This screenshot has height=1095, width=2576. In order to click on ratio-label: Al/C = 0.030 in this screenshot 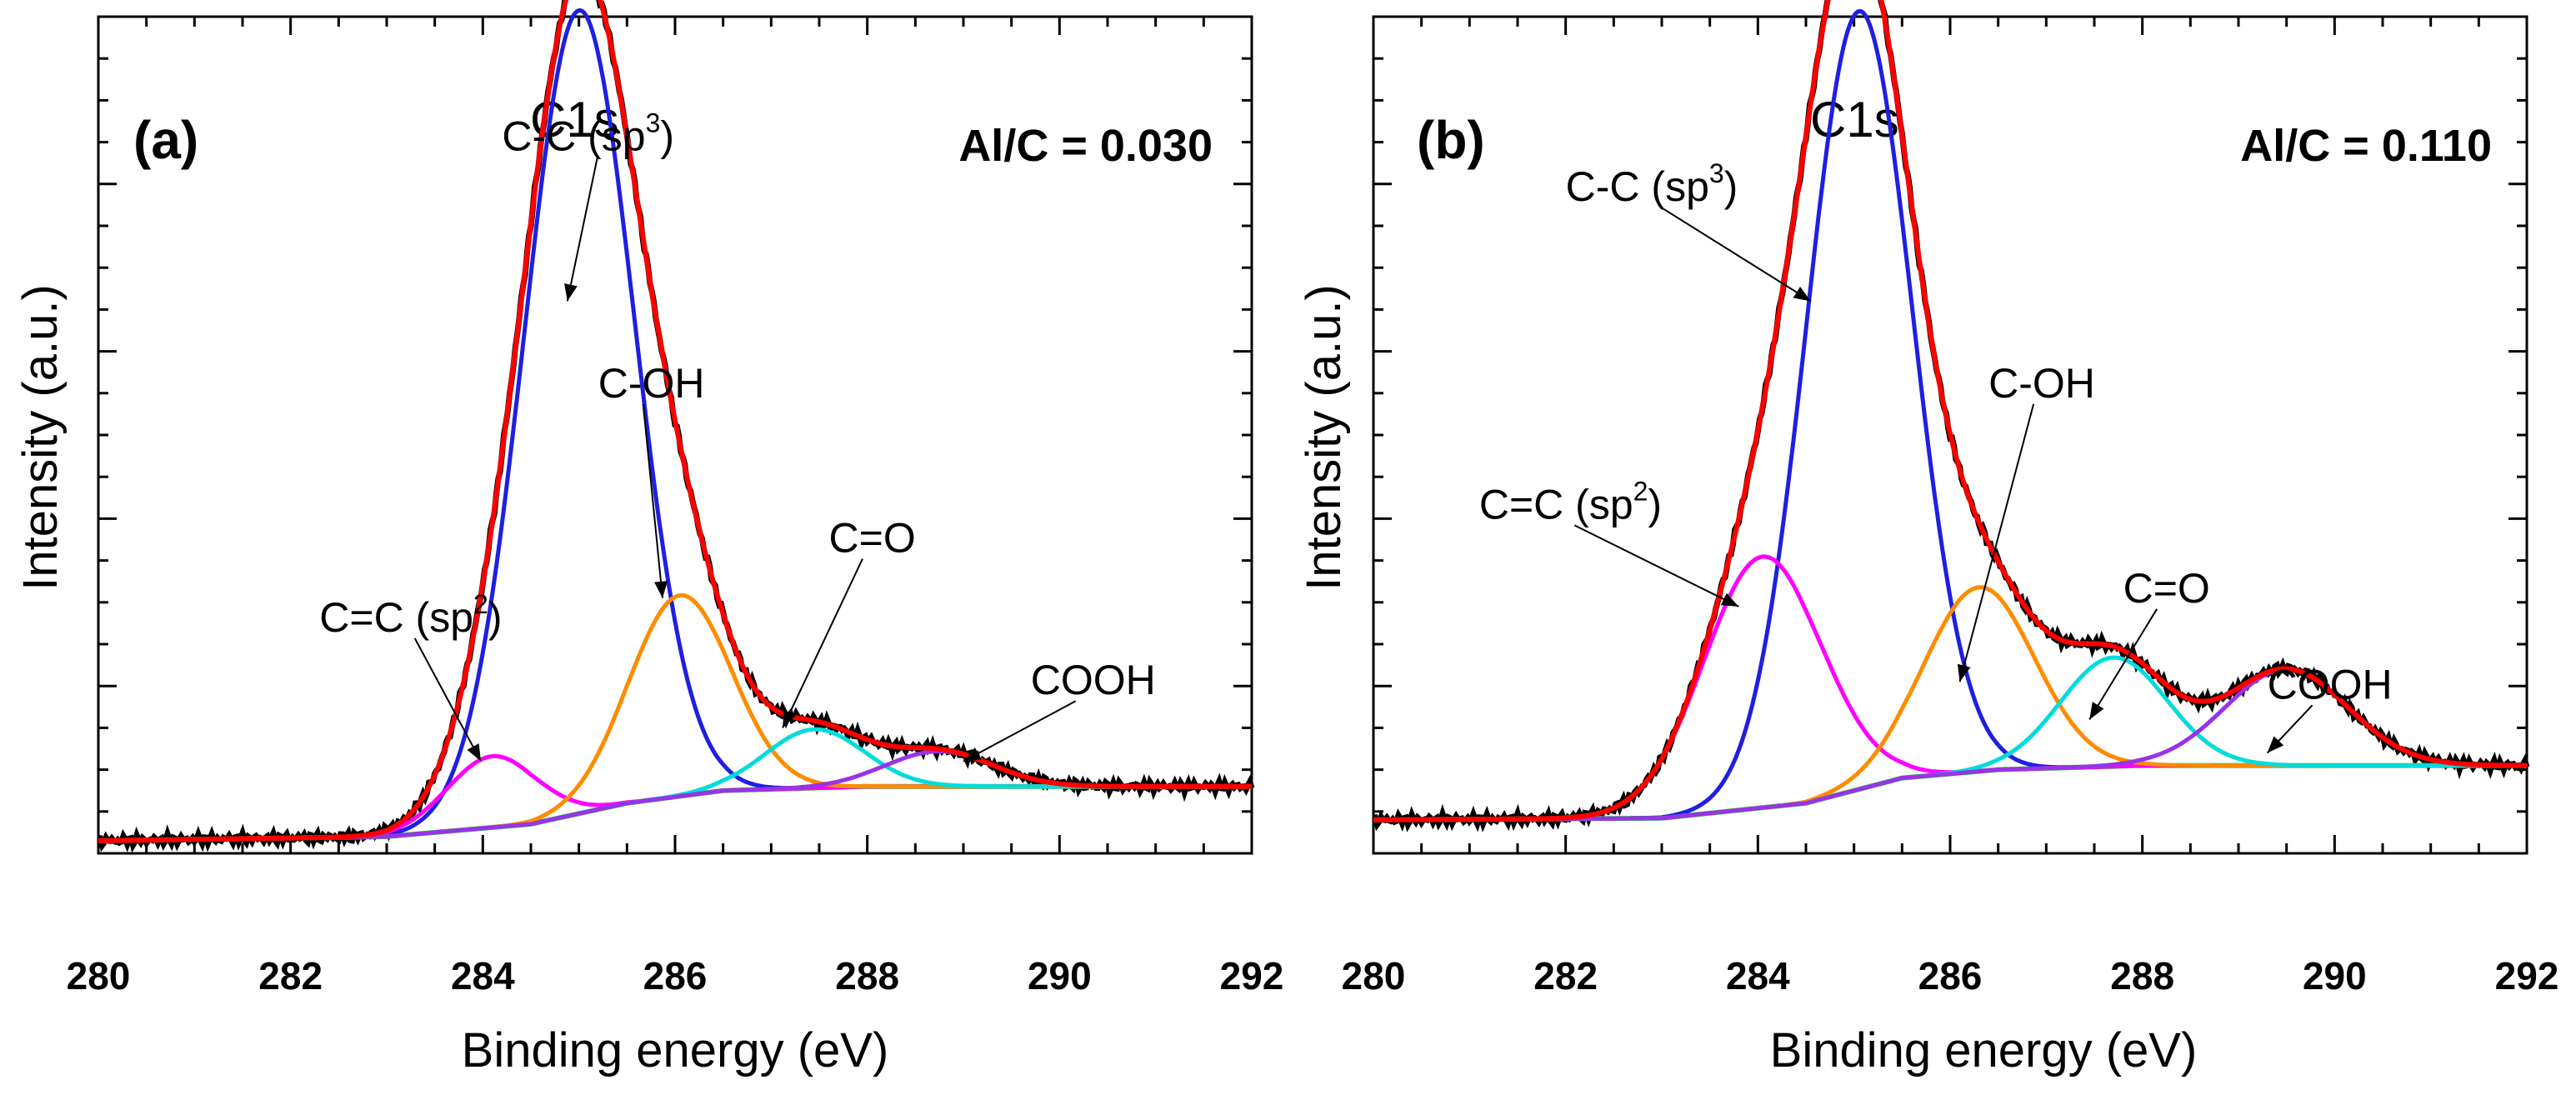, I will do `click(1085, 146)`.